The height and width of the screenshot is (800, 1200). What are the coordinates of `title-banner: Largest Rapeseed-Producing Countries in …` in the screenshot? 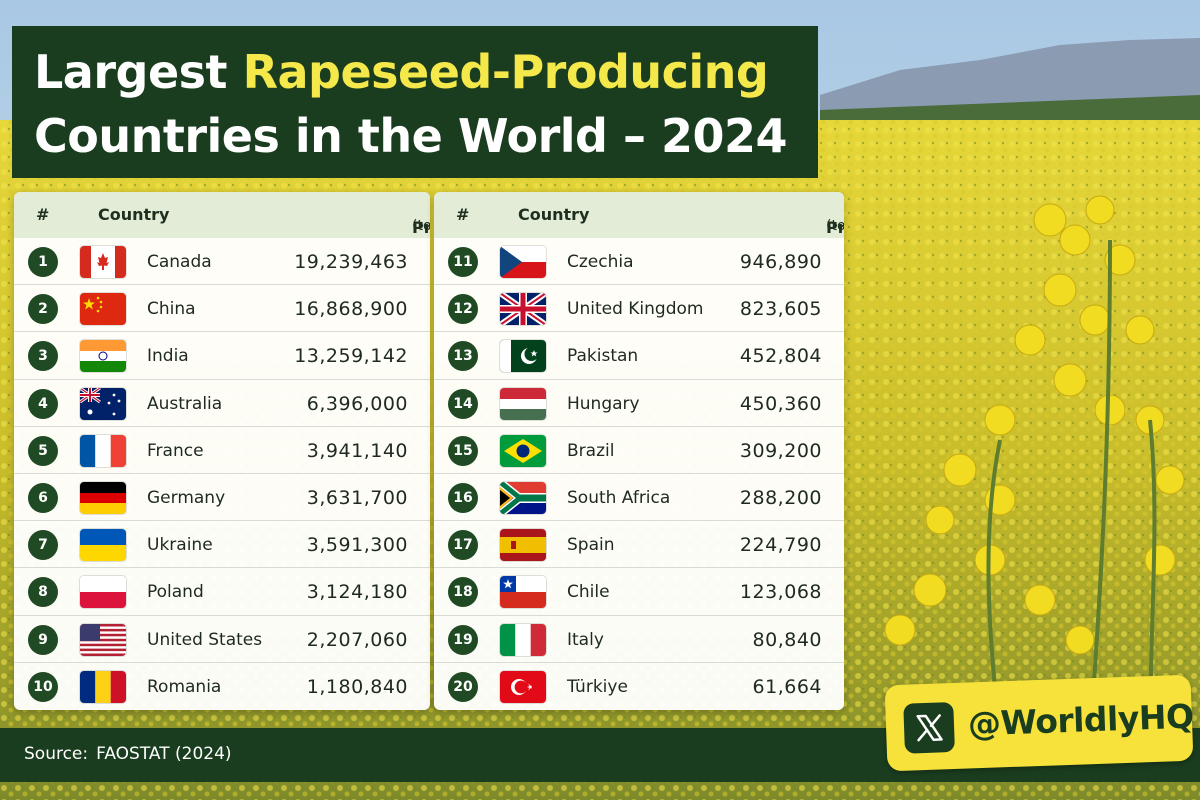 It's located at (415, 102).